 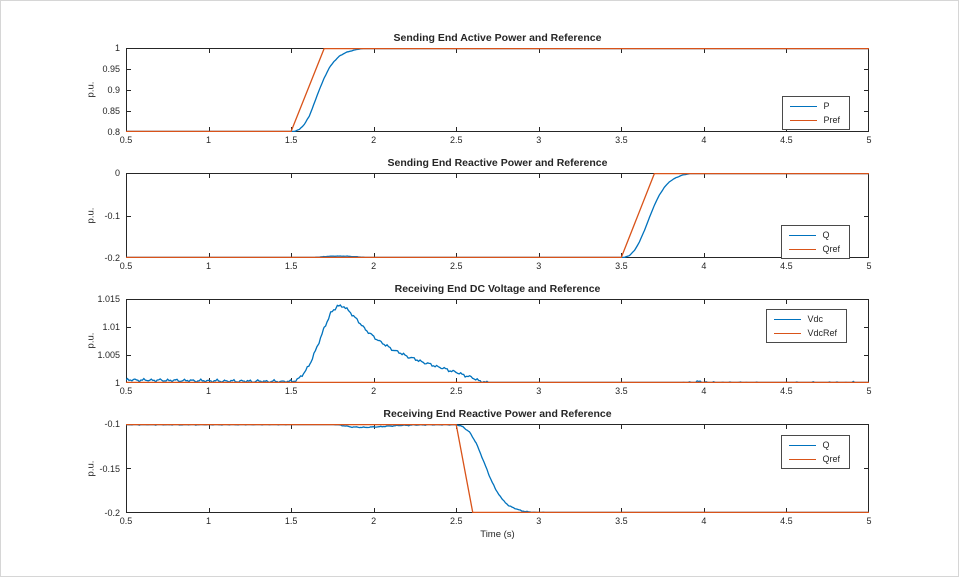 What do you see at coordinates (497, 38) in the screenshot?
I see `subplot-title: Sending End Active Power and Reference` at bounding box center [497, 38].